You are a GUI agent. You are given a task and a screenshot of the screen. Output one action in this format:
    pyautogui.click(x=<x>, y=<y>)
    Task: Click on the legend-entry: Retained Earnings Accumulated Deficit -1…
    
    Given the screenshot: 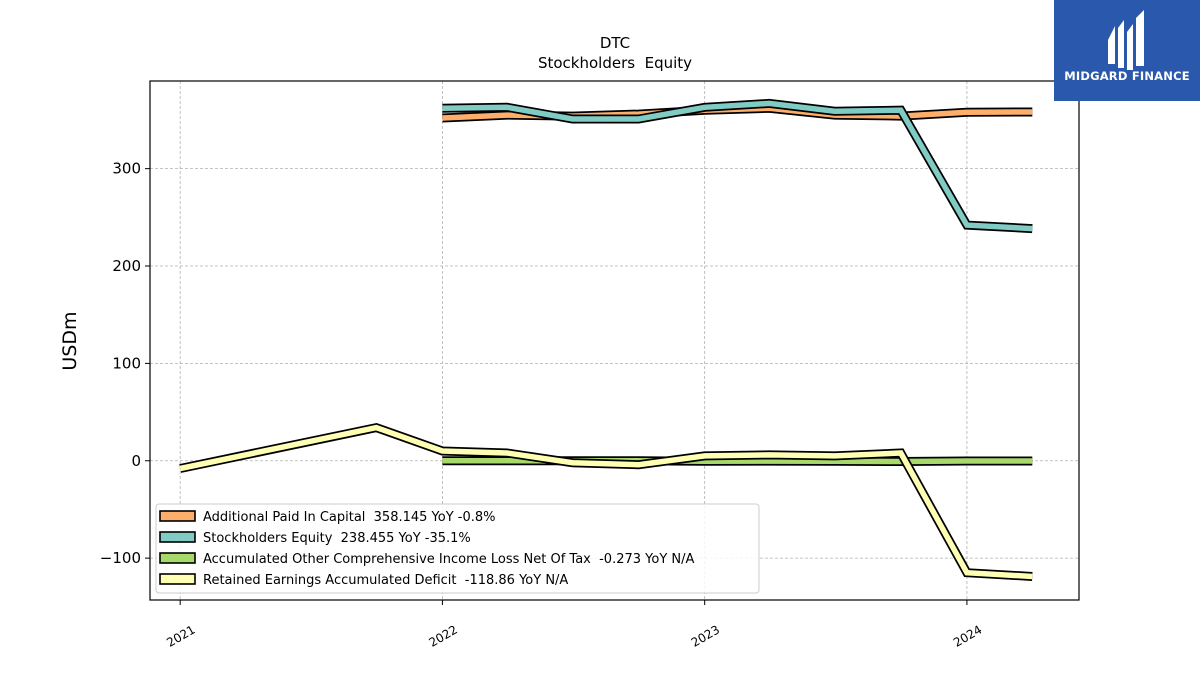 What is the action you would take?
    pyautogui.click(x=363, y=580)
    